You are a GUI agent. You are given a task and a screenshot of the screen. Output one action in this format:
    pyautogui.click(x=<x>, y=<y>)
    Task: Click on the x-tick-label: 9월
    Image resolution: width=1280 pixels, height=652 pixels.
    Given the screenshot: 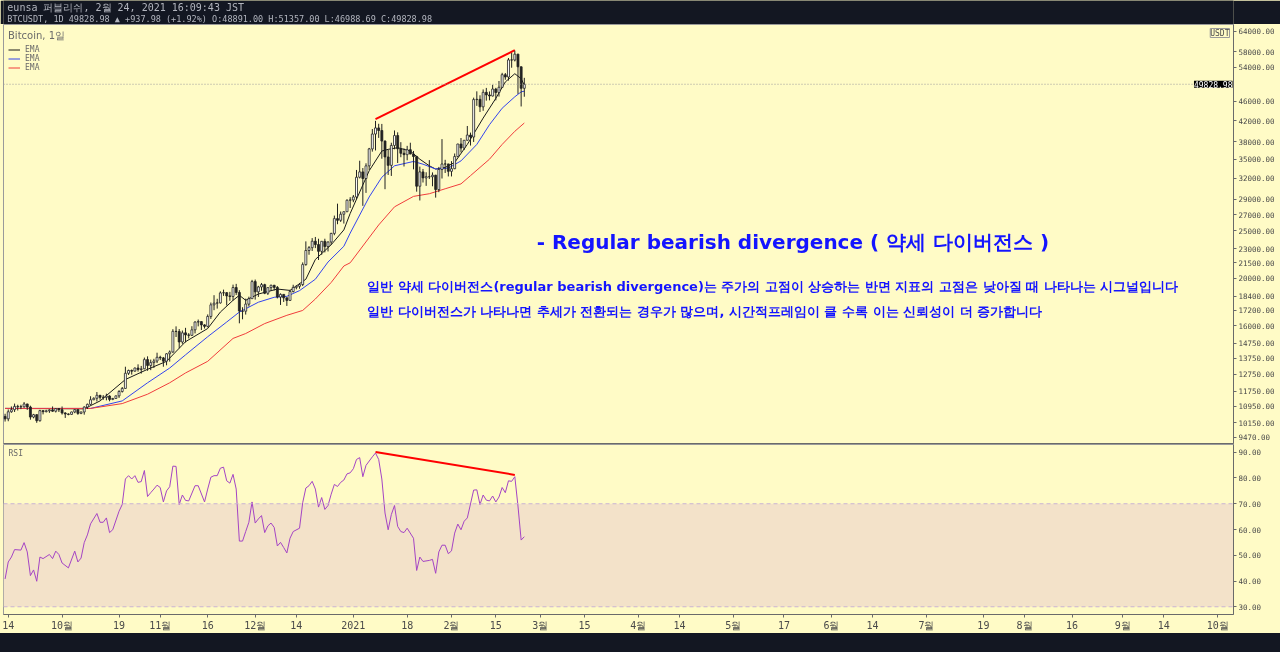 What is the action you would take?
    pyautogui.click(x=1122, y=625)
    